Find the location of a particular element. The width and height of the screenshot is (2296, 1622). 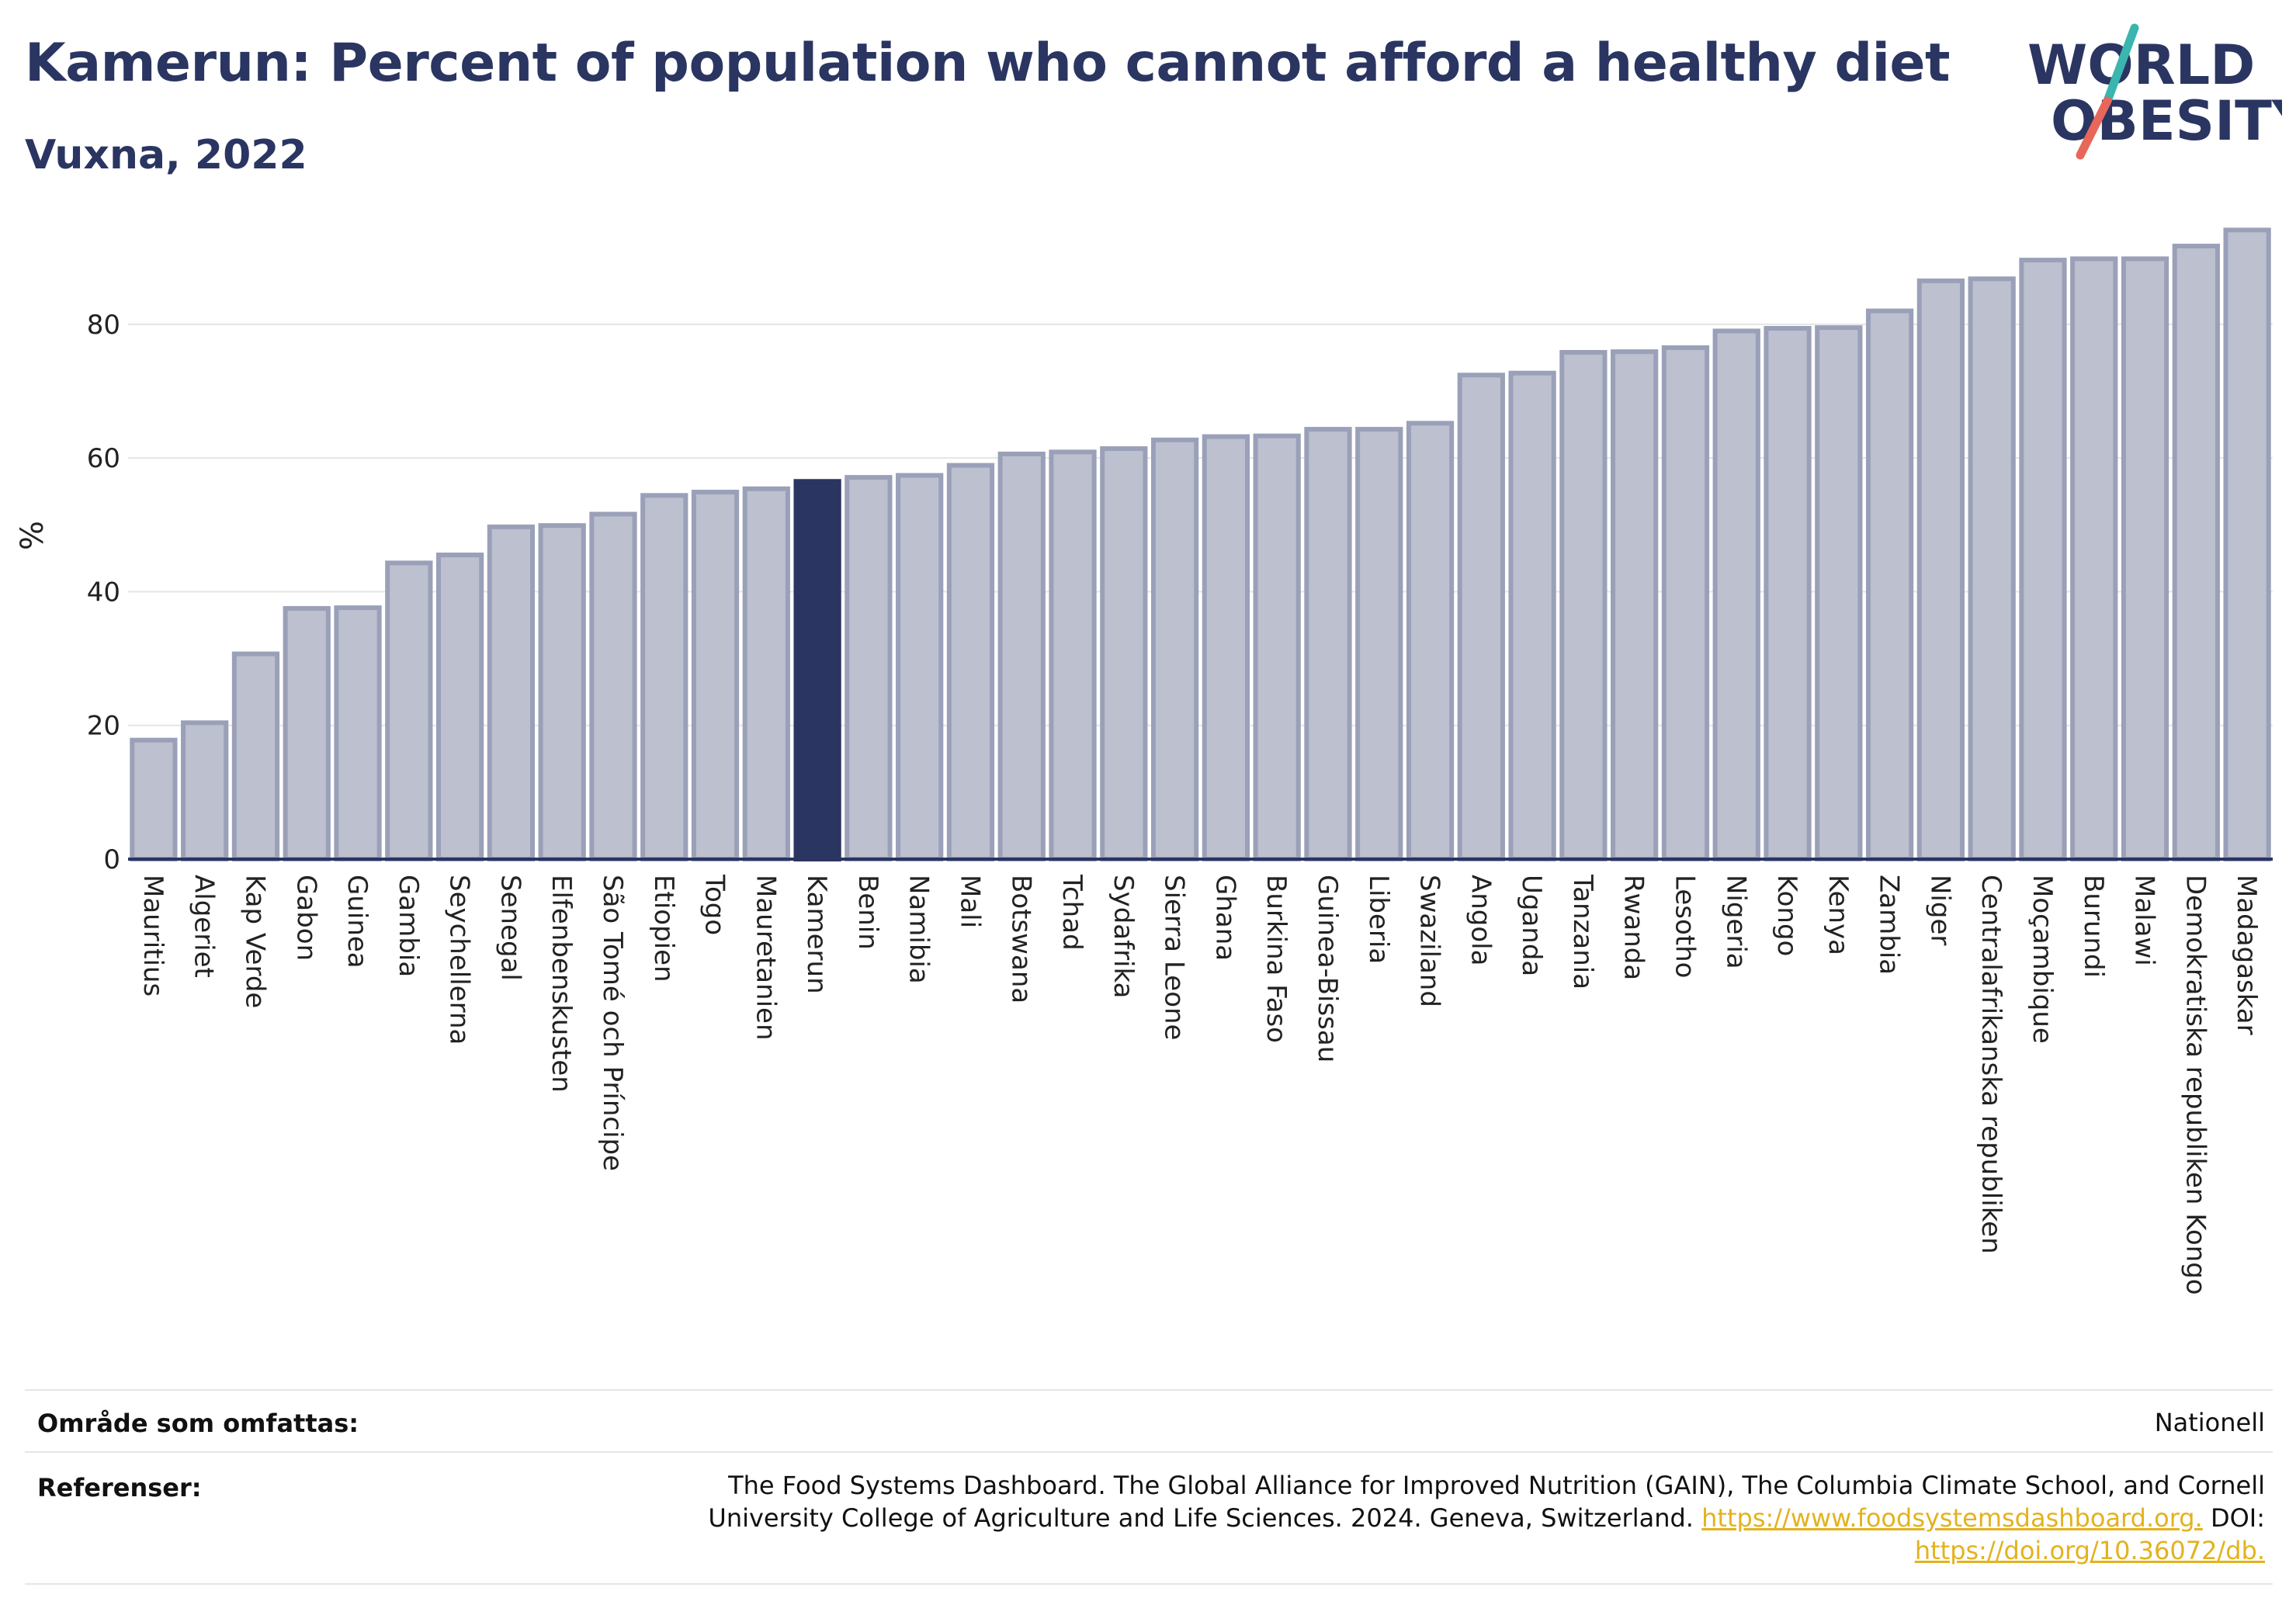

x-category-label: Liberia is located at coordinates (1378, 919).